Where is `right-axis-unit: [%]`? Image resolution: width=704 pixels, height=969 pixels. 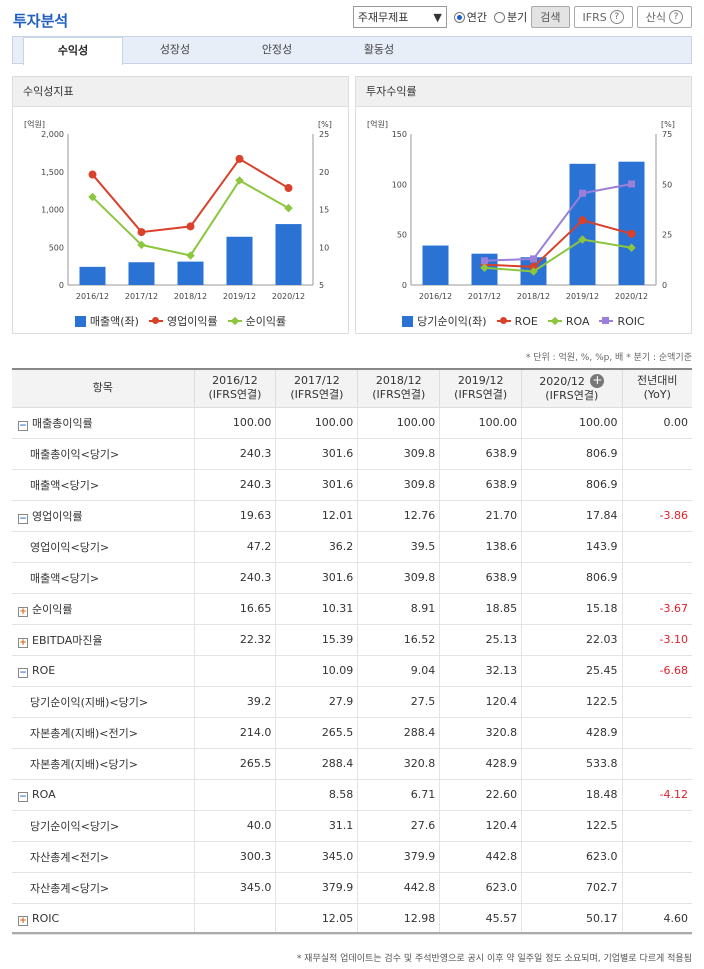 right-axis-unit: [%] is located at coordinates (668, 124).